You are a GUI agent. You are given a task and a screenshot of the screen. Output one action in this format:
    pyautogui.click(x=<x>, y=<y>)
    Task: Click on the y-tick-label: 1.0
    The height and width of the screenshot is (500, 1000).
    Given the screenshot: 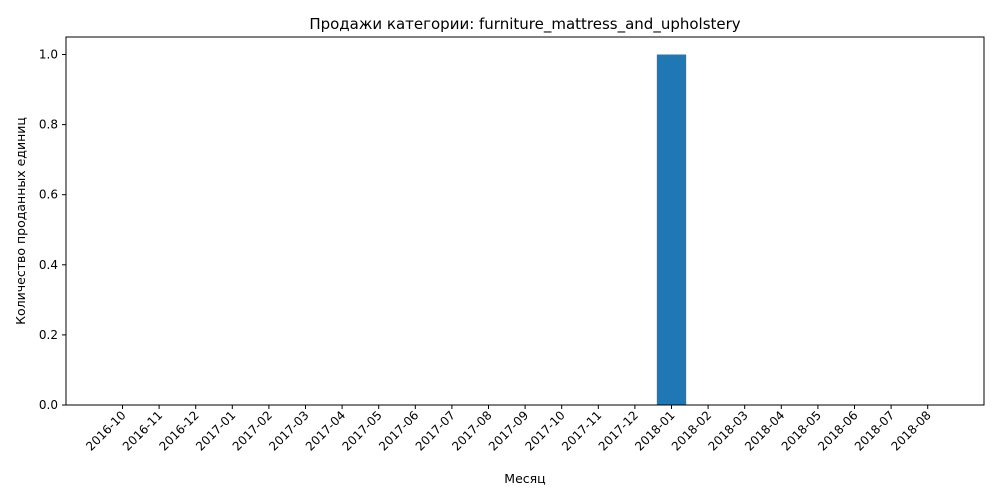 What is the action you would take?
    pyautogui.click(x=48, y=55)
    